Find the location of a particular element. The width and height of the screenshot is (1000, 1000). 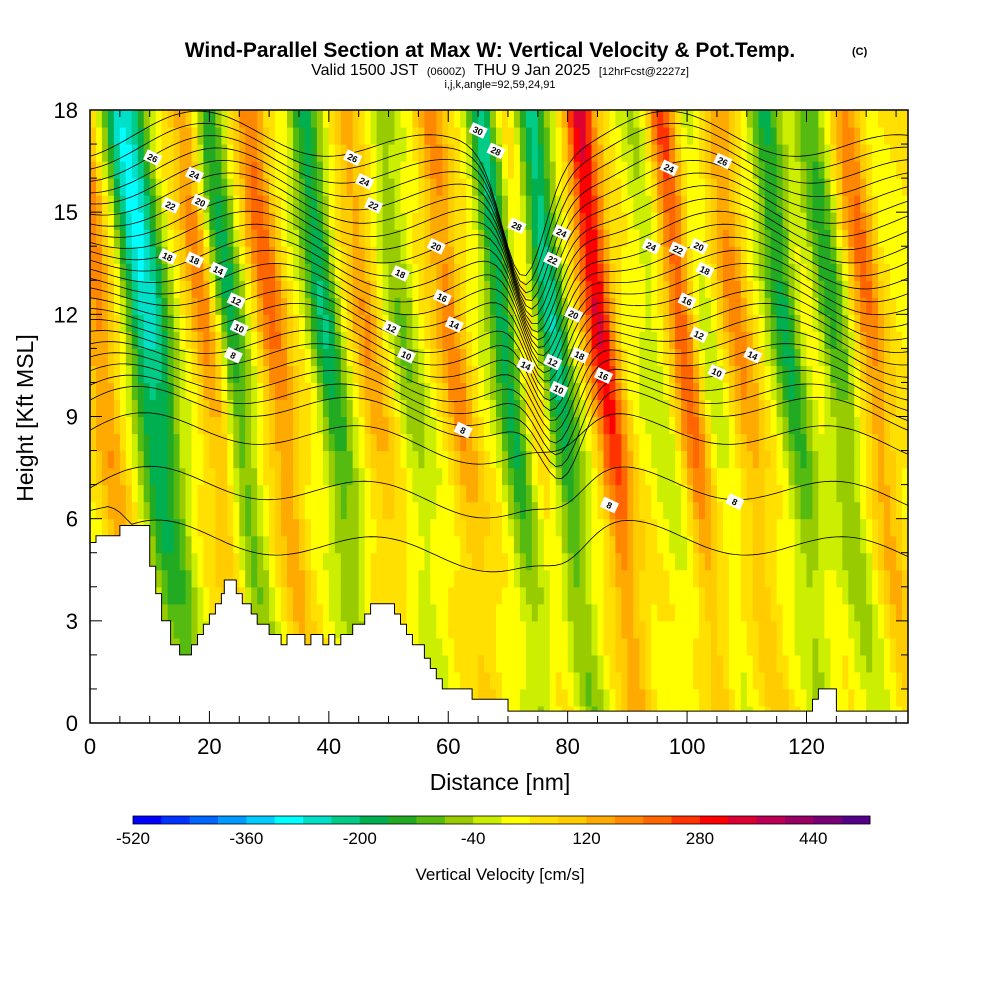

contour-label: 16 is located at coordinates (442, 297).